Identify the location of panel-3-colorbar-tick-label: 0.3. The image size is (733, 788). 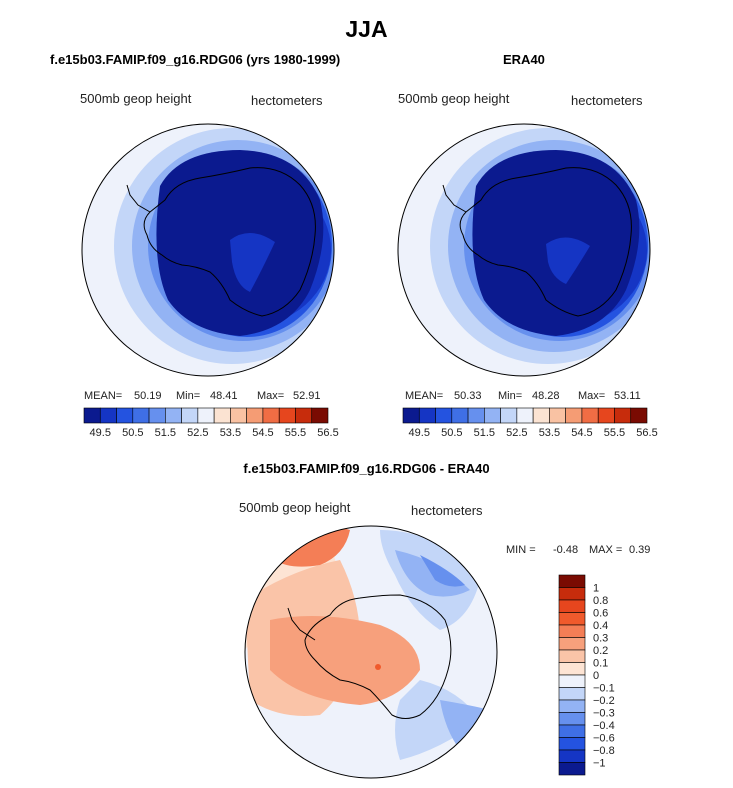
(600, 639).